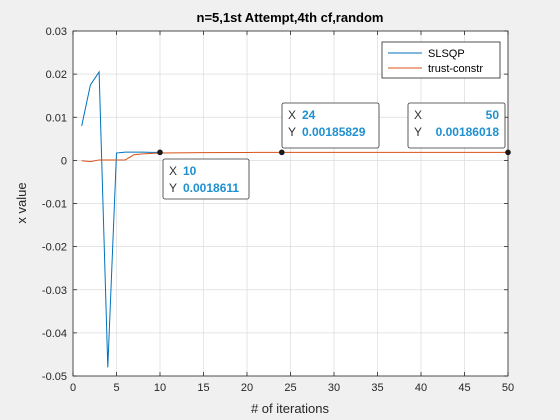  Describe the element at coordinates (160, 388) in the screenshot. I see `x-tick-label: 10` at that location.